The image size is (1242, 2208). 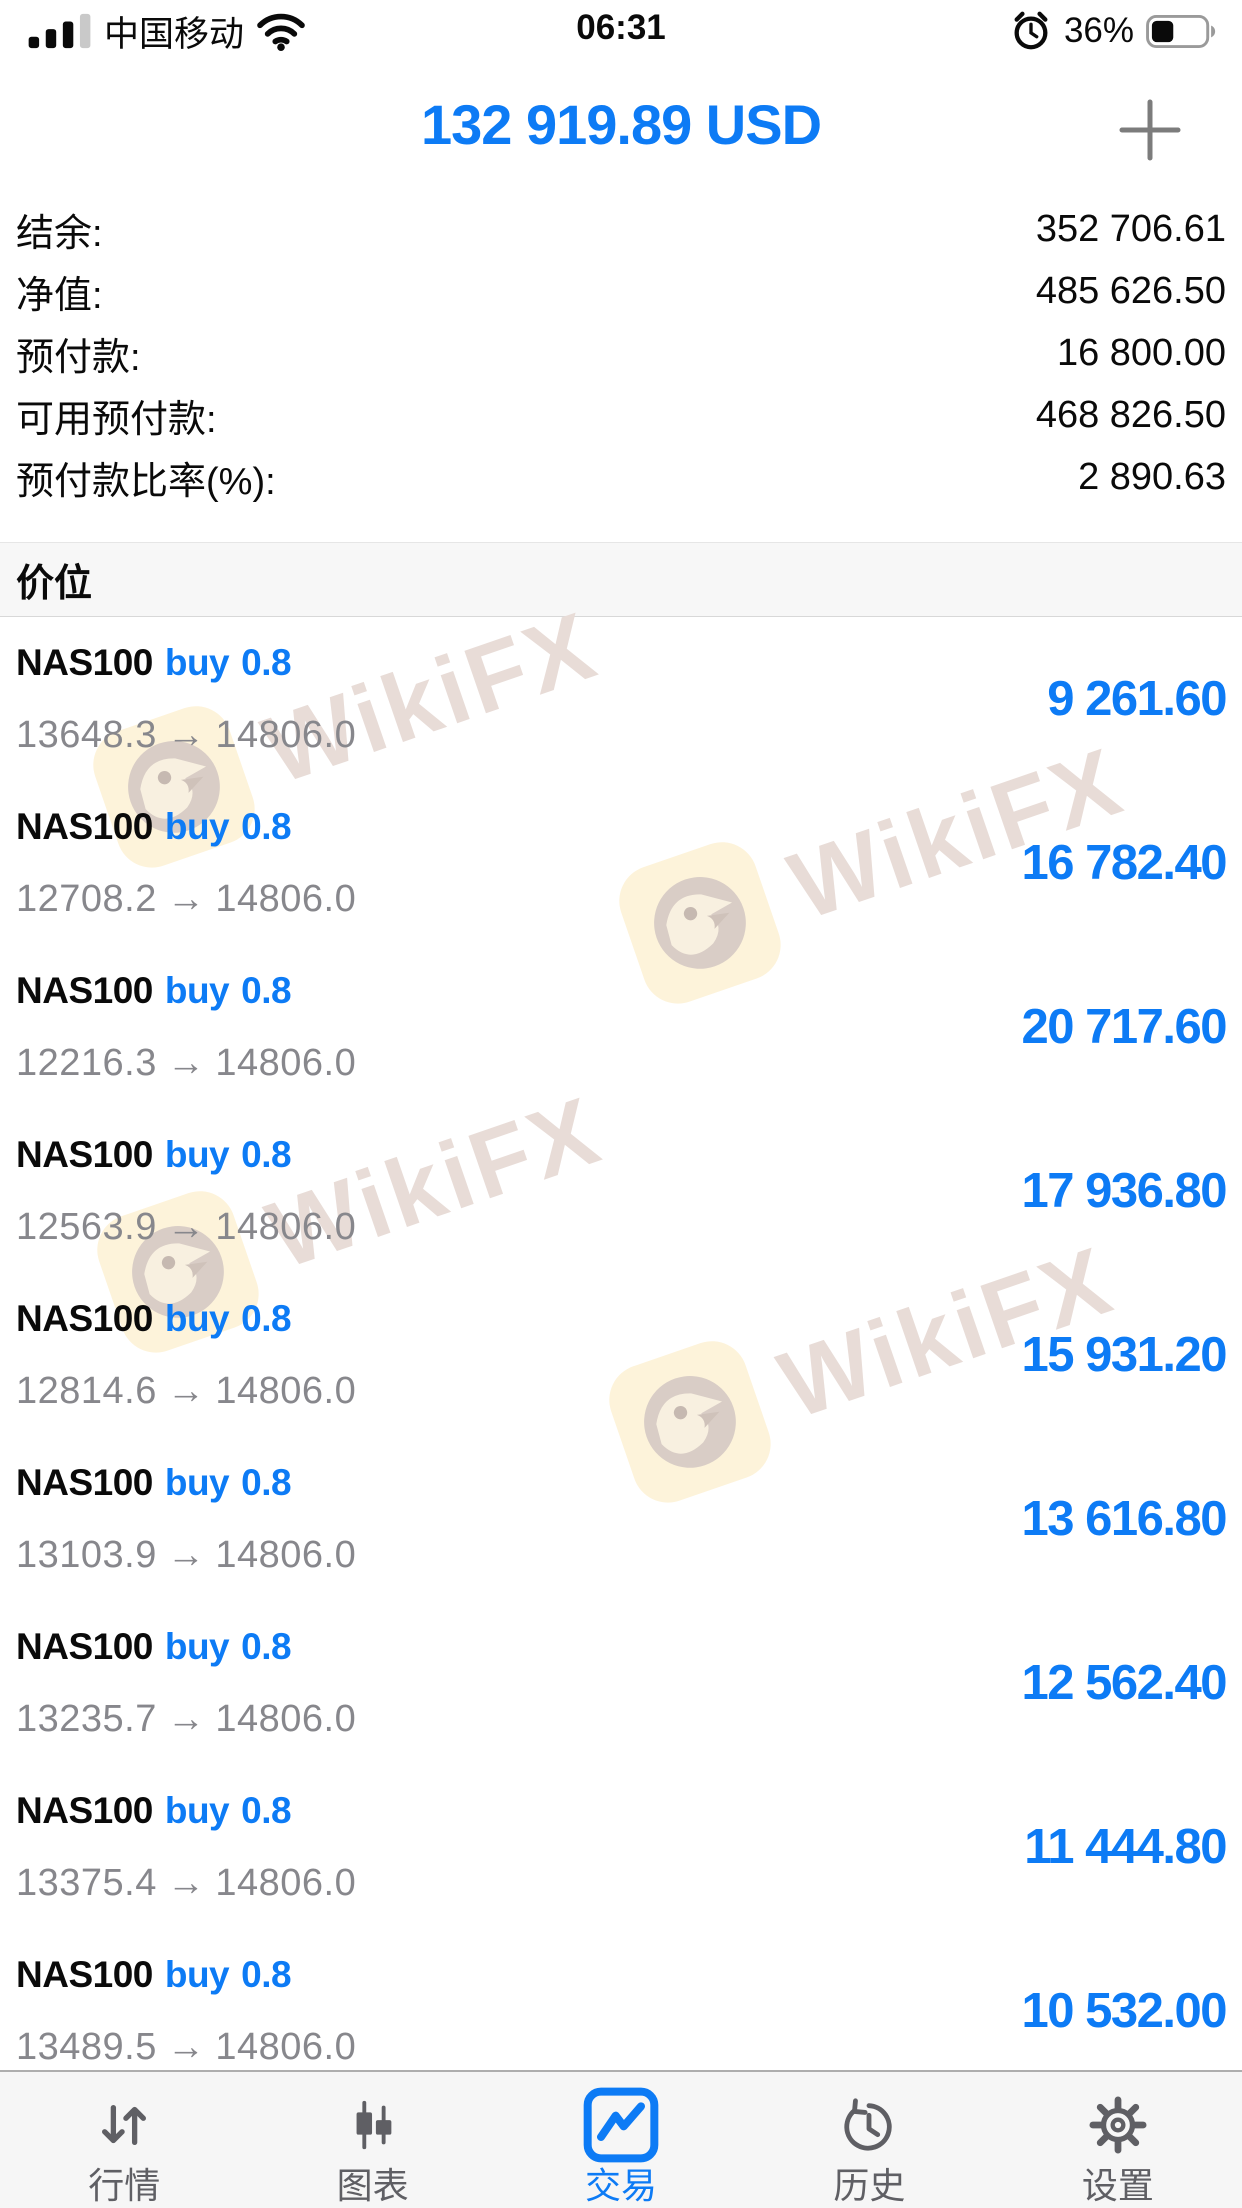 What do you see at coordinates (186, 1355) in the screenshot?
I see `position-info: NAS100 buy 0.8 12814.6 → 14806.0` at bounding box center [186, 1355].